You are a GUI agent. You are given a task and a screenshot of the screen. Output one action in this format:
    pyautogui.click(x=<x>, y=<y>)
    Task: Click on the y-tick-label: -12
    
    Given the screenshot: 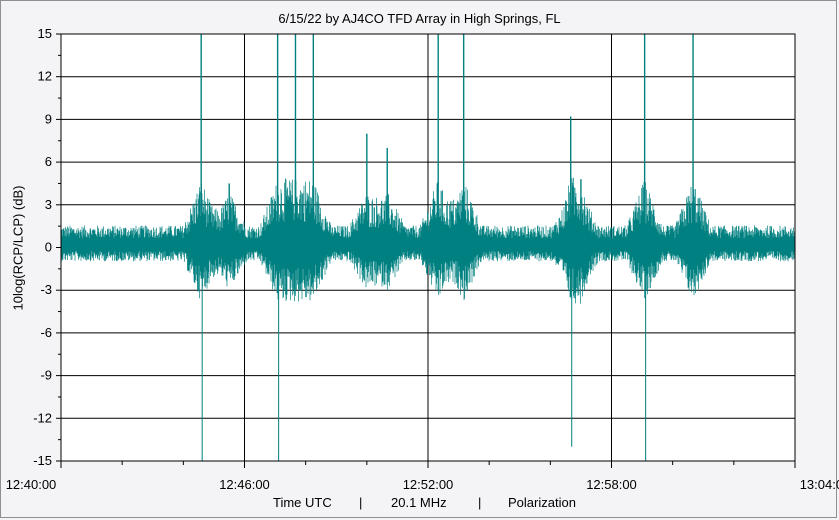 What is the action you would take?
    pyautogui.click(x=42, y=417)
    